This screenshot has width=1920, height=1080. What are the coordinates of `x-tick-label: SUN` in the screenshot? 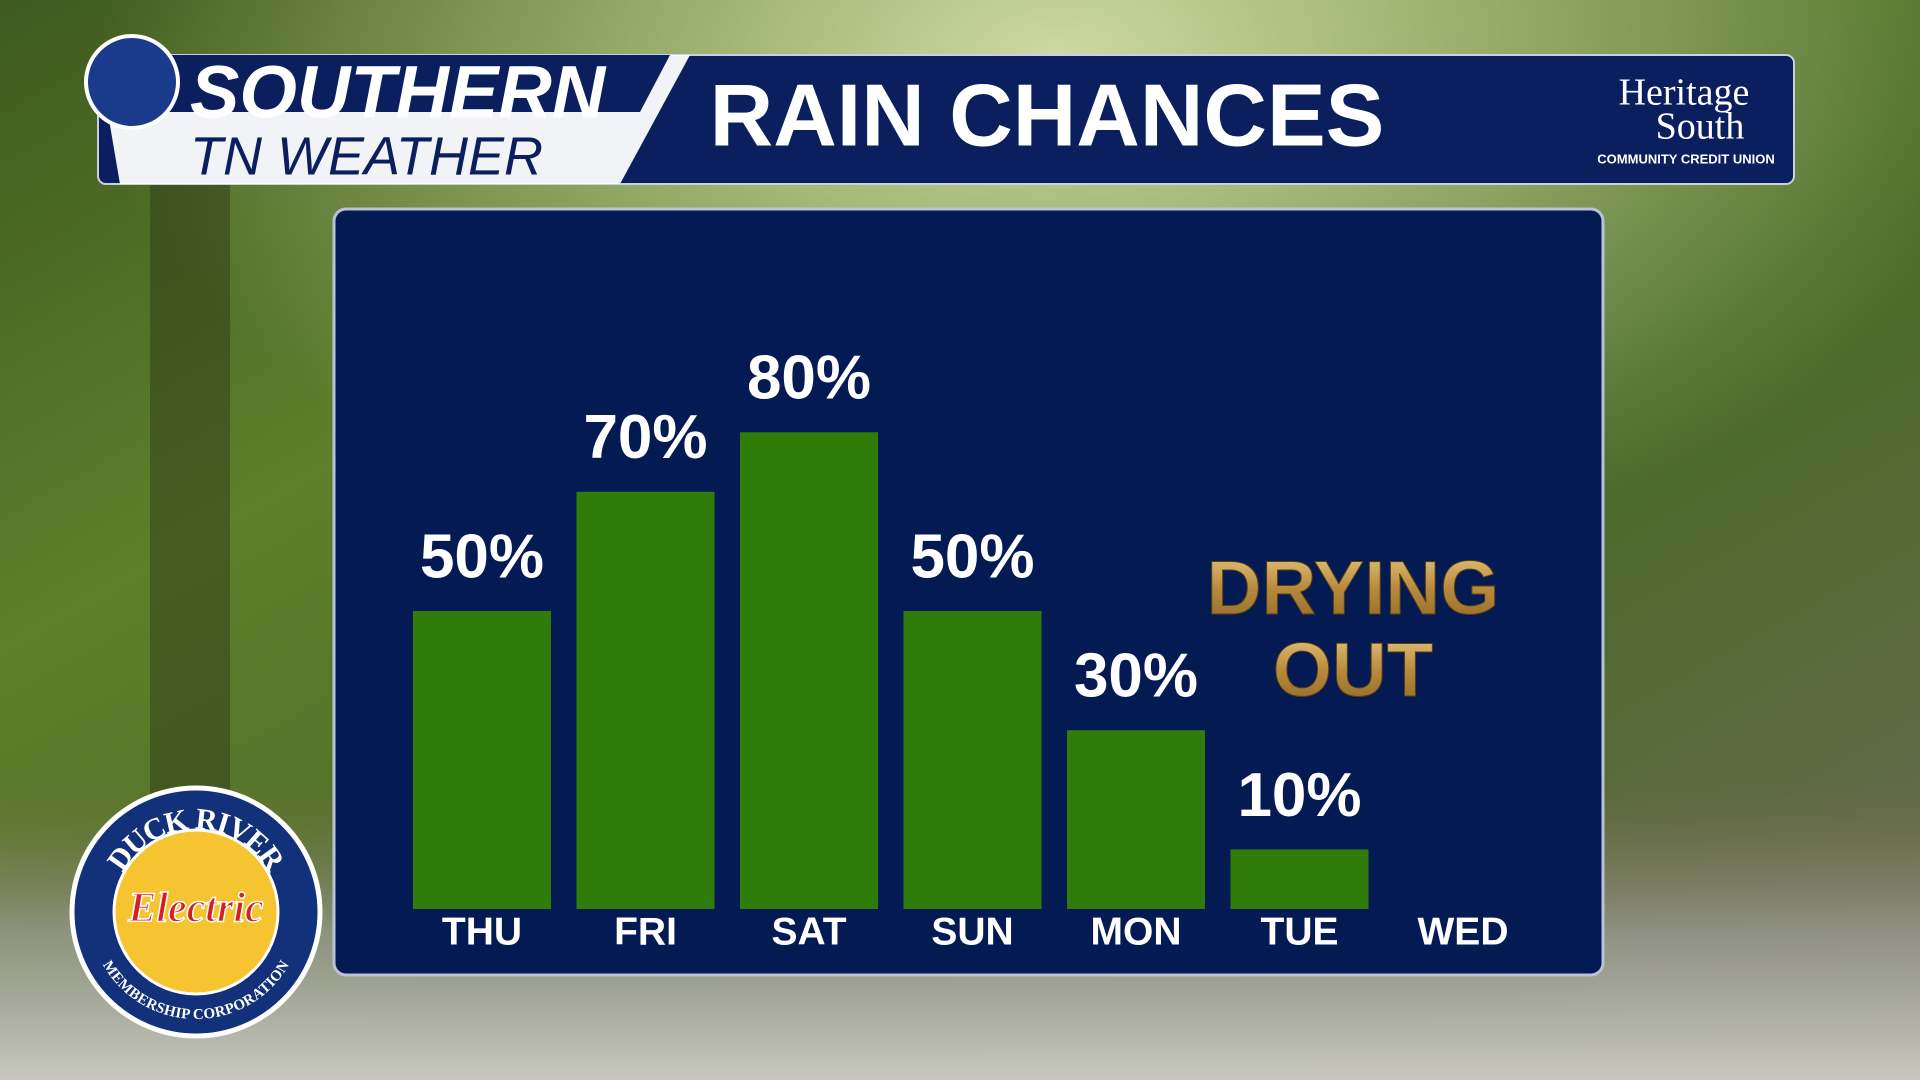 It's located at (972, 931).